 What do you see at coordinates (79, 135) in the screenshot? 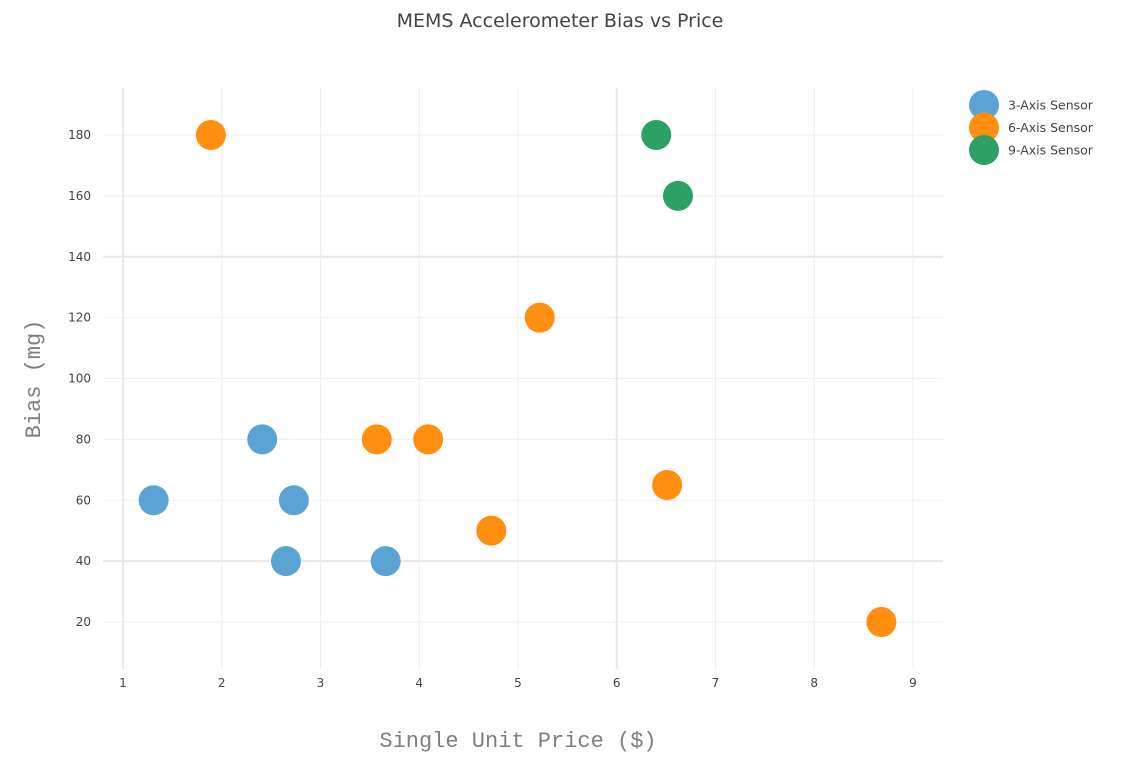
I see `y-tick-label: 180` at bounding box center [79, 135].